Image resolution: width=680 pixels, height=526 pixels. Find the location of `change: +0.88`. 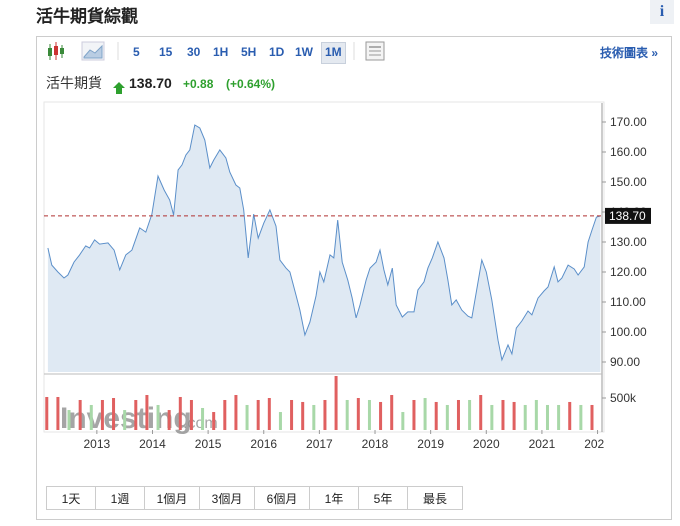

change: +0.88 is located at coordinates (198, 84).